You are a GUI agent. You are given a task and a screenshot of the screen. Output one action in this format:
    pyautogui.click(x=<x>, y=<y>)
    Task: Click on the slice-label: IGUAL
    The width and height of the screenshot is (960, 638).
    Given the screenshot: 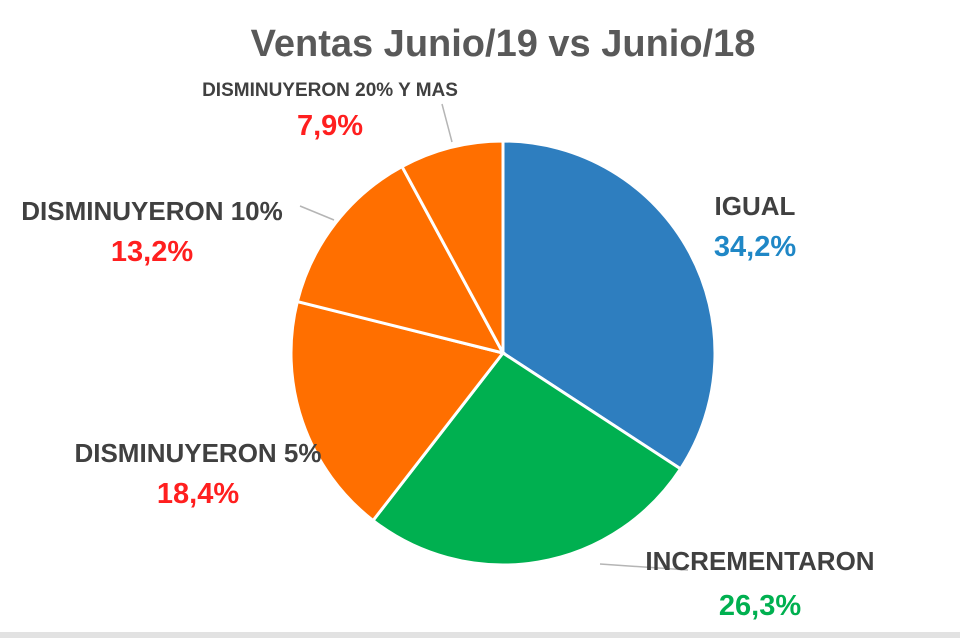 What is the action you would take?
    pyautogui.click(x=755, y=206)
    